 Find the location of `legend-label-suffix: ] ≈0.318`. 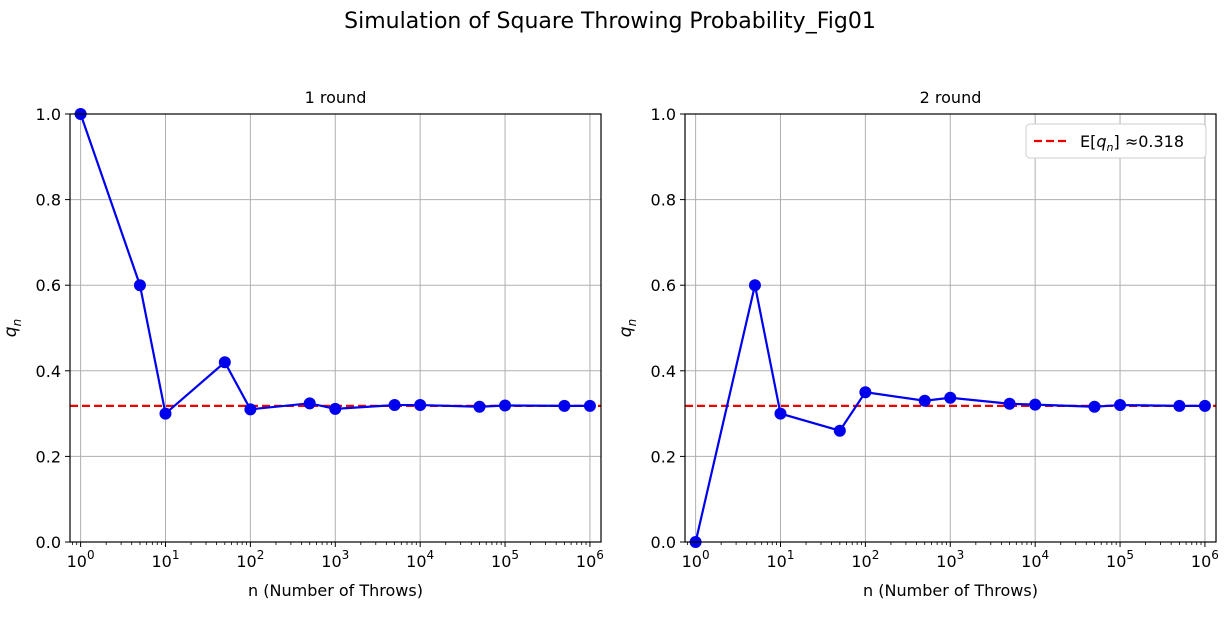

legend-label-suffix: ] ≈0.318 is located at coordinates (1149, 141).